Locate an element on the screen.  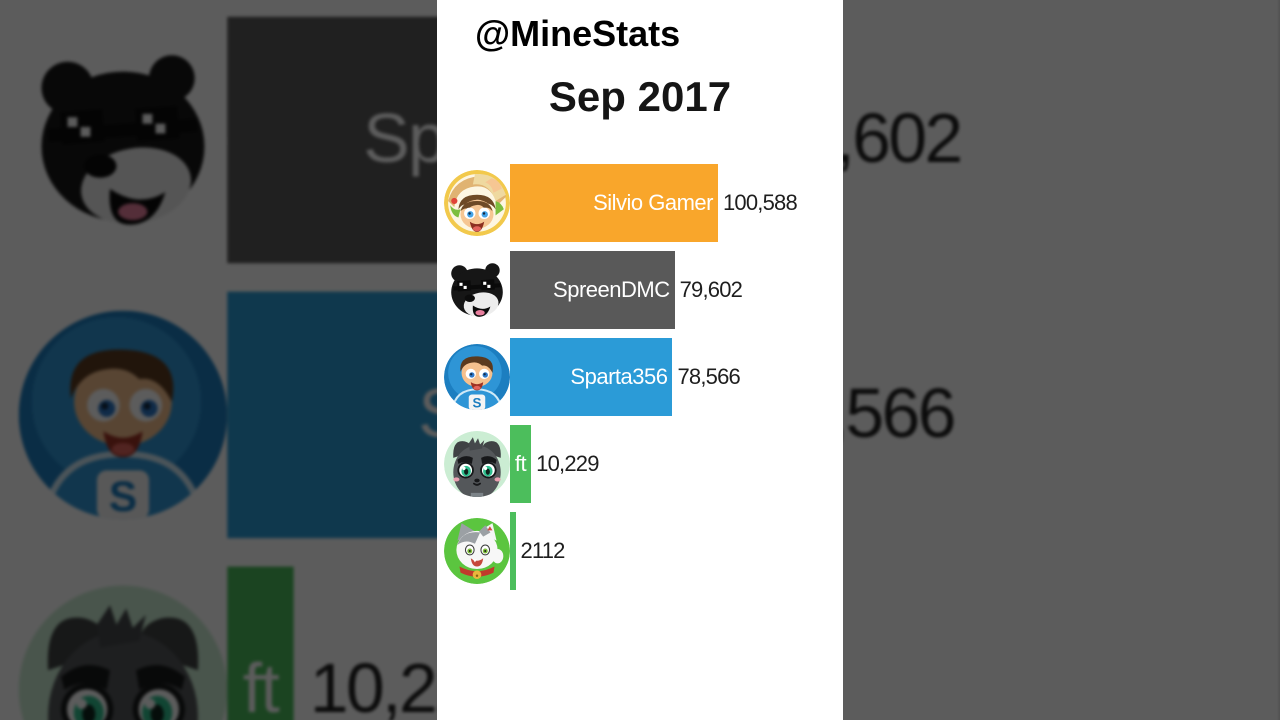
chart-row: SpreenDMC 79,602 is located at coordinates (640, 294).